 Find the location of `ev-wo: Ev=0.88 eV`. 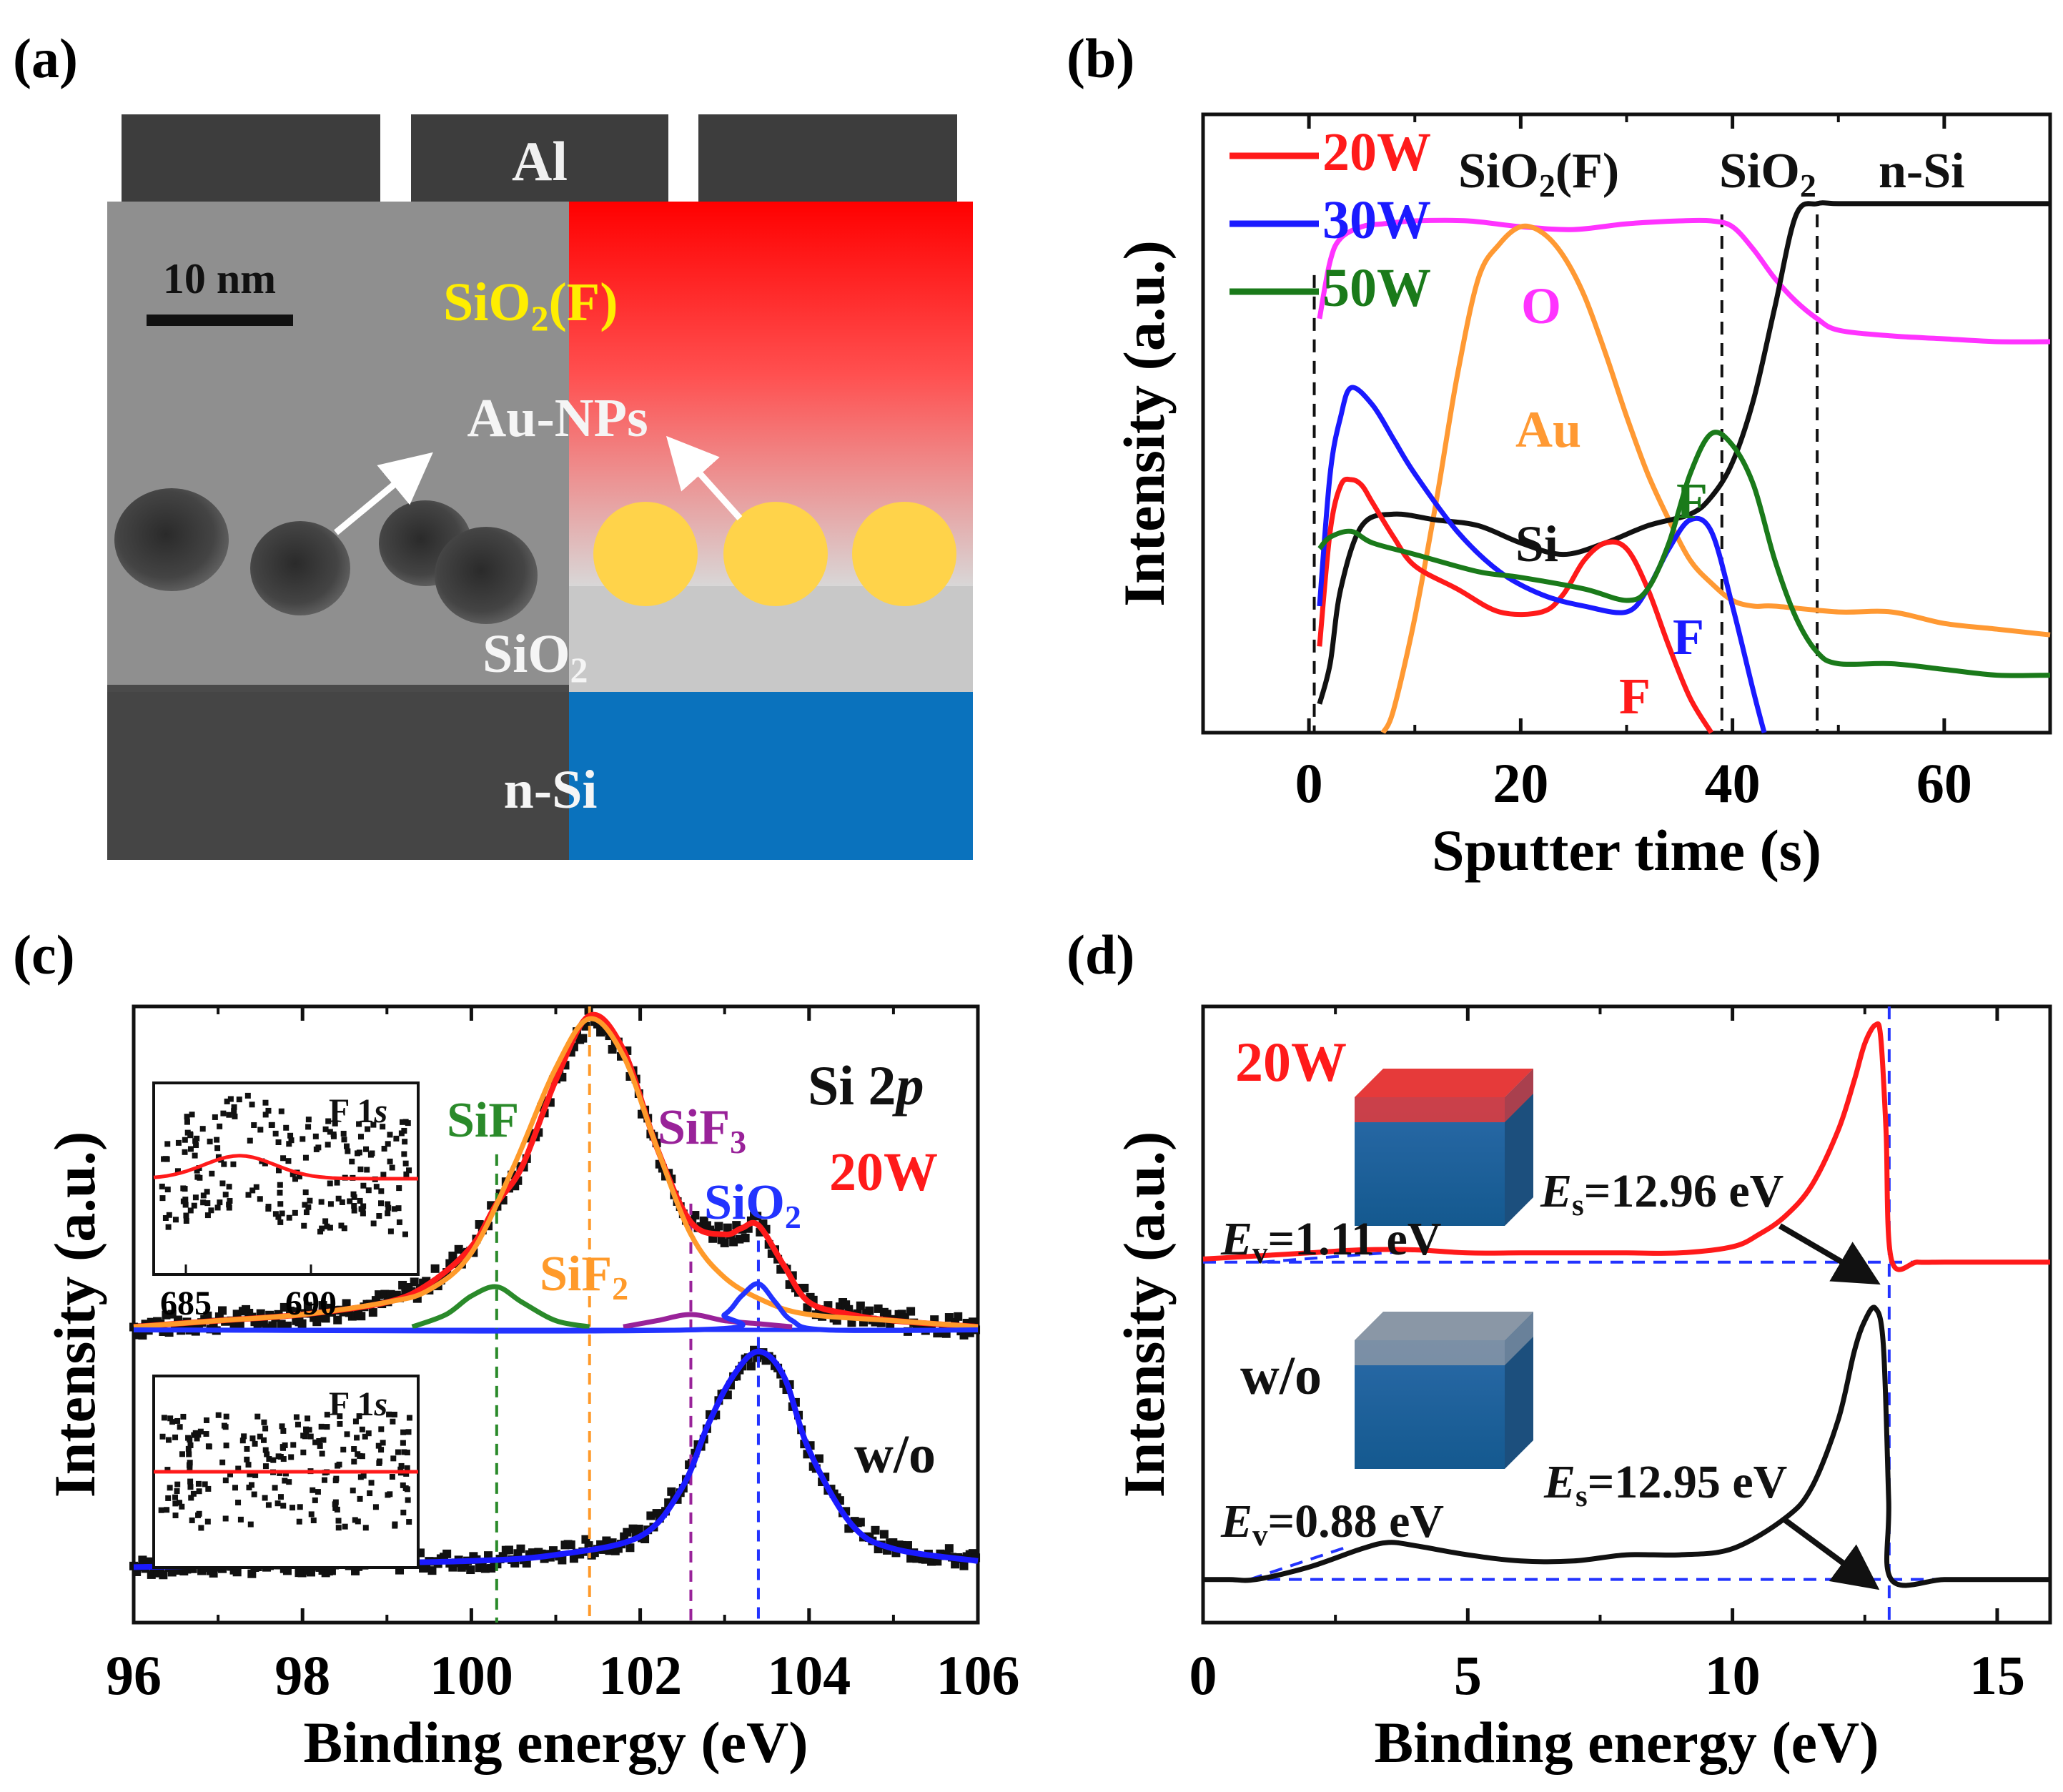

ev-wo: Ev=0.88 eV is located at coordinates (1332, 1524).